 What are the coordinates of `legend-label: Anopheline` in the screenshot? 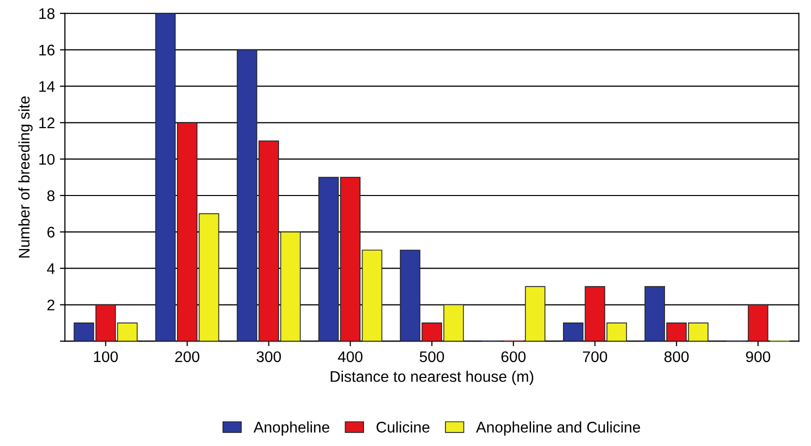 It's located at (292, 428).